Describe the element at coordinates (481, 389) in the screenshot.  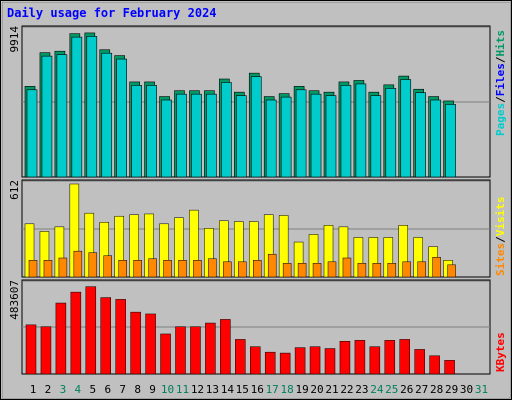
I see `day-label: 31` at that location.